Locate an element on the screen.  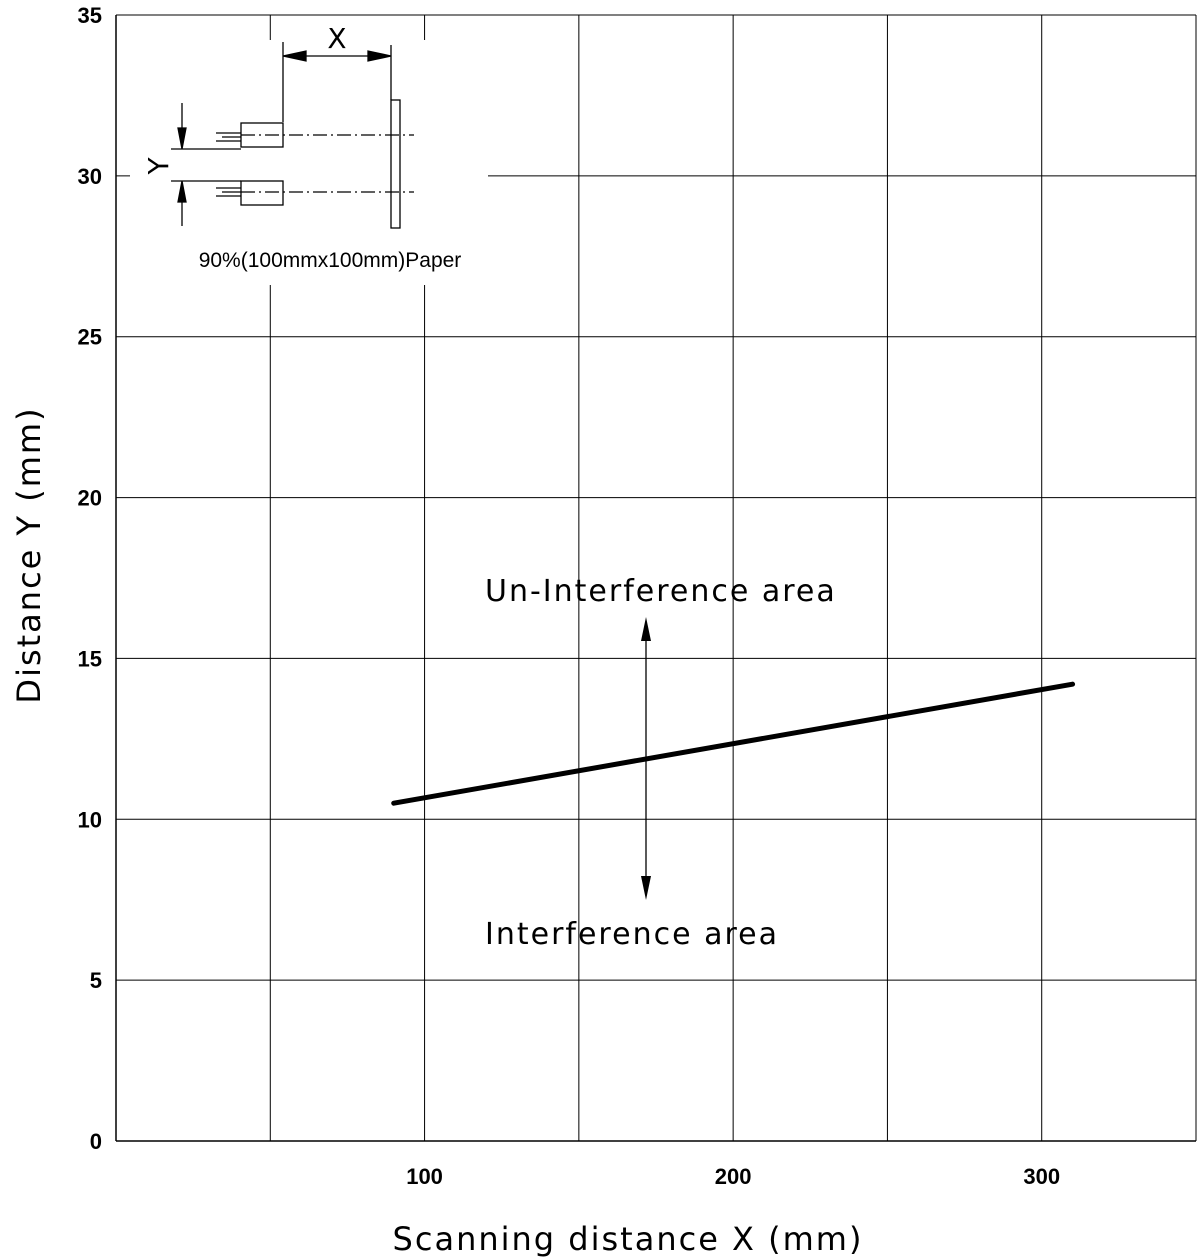
y-tick-label-10: 10 is located at coordinates (90, 819).